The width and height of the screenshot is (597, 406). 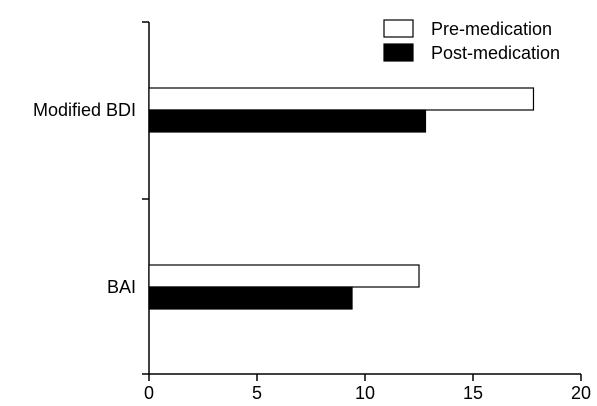 I want to click on legend-swatch-pre, so click(x=398, y=28).